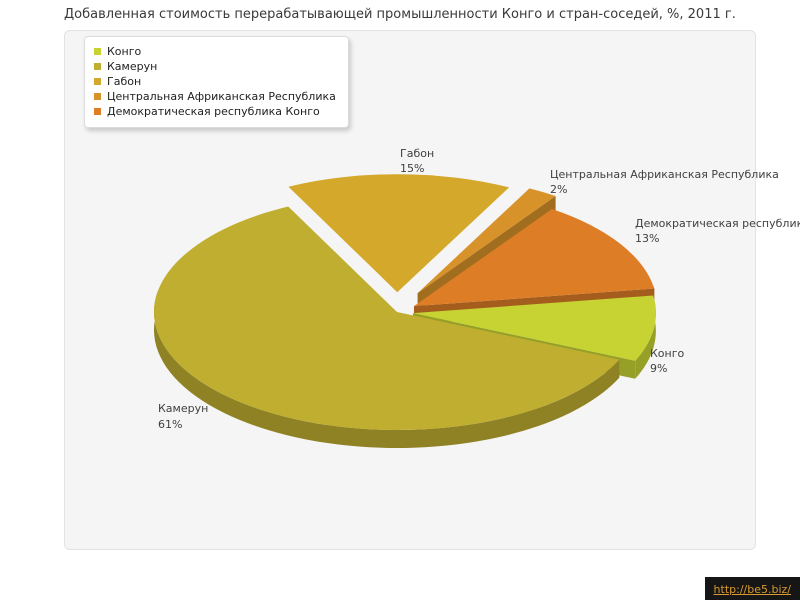  I want to click on legend-item-gabon: Габон, so click(215, 81).